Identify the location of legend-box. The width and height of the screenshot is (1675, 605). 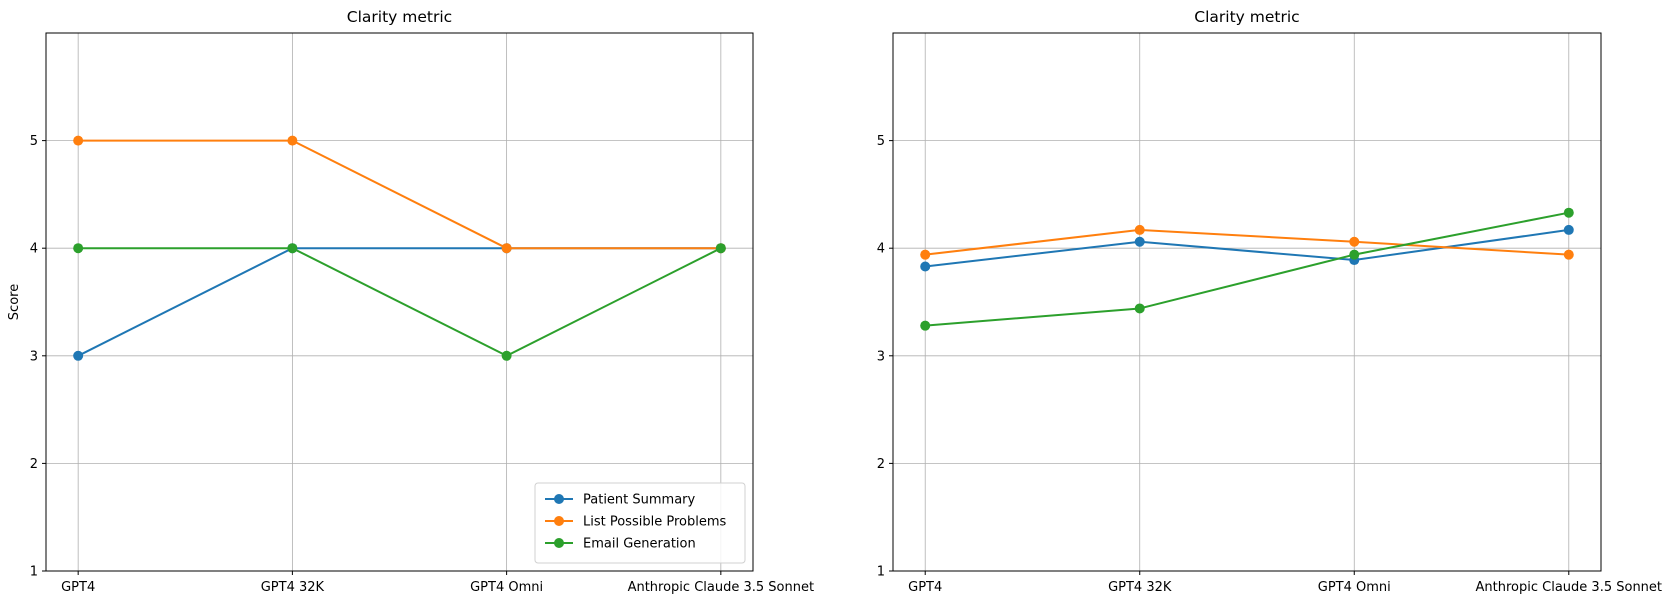
(640, 523).